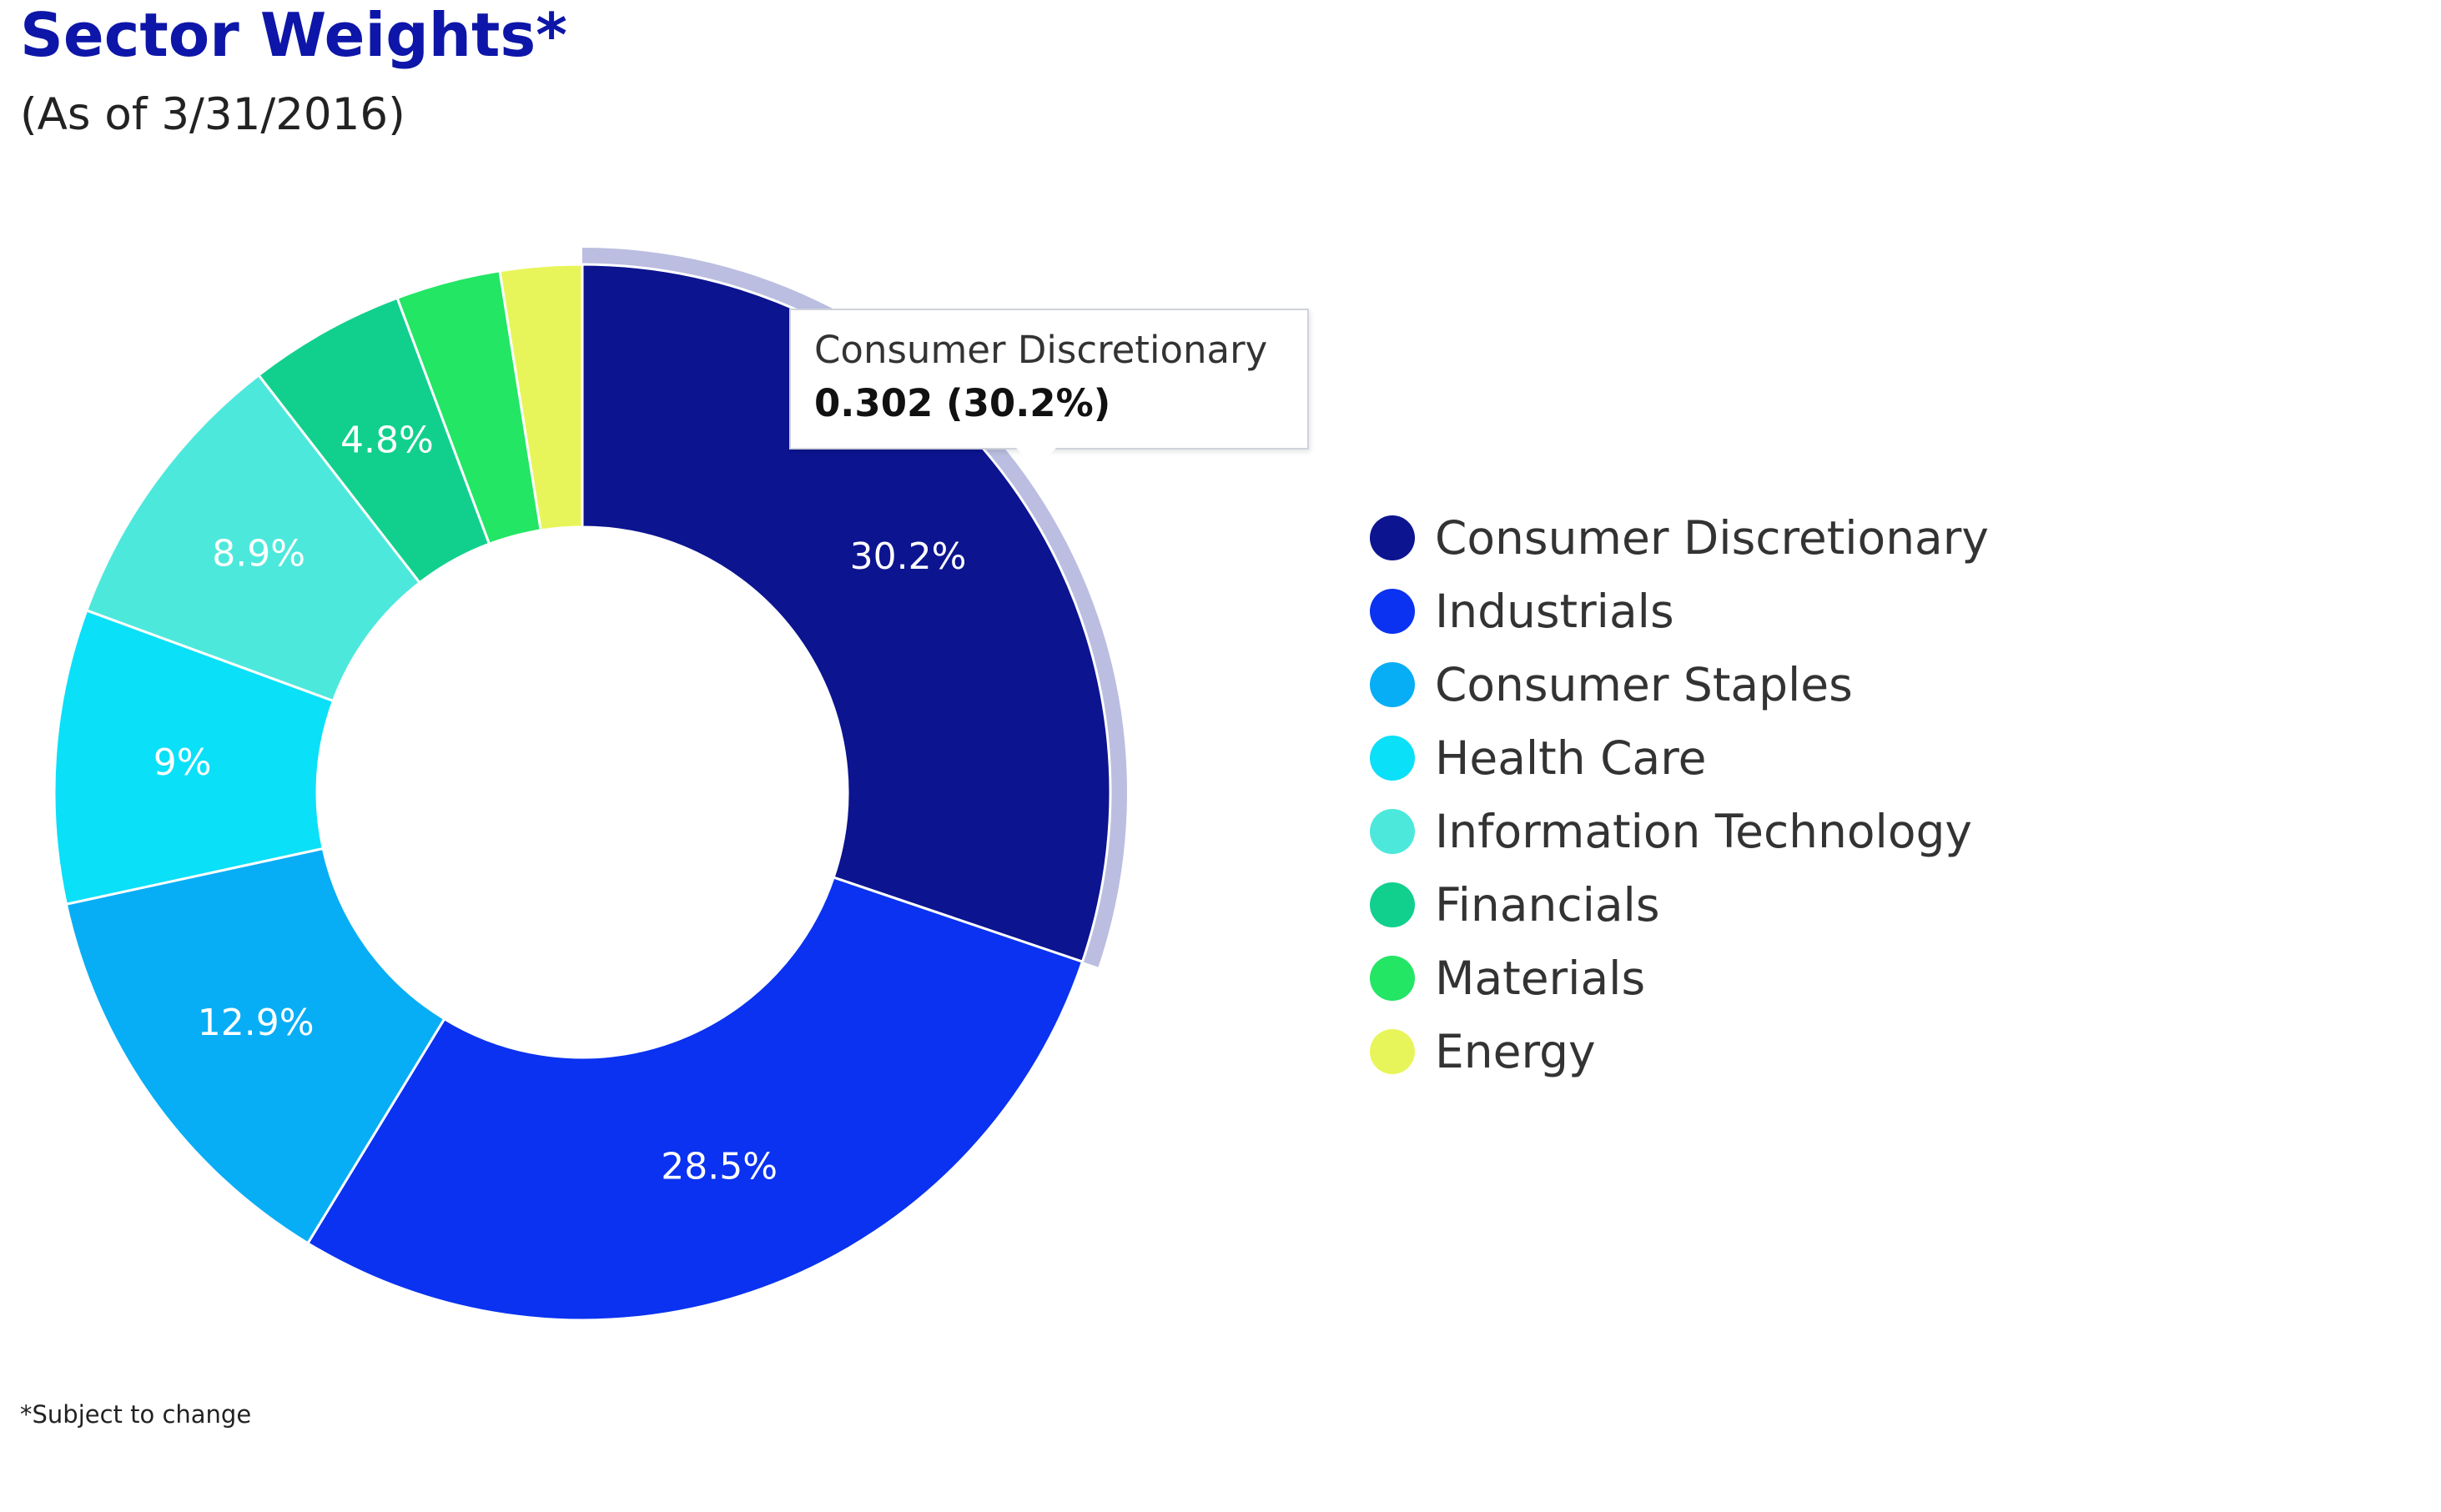 This screenshot has width=2441, height=1512. I want to click on tooltip-series-name: Consumer Discretionary, so click(1041, 350).